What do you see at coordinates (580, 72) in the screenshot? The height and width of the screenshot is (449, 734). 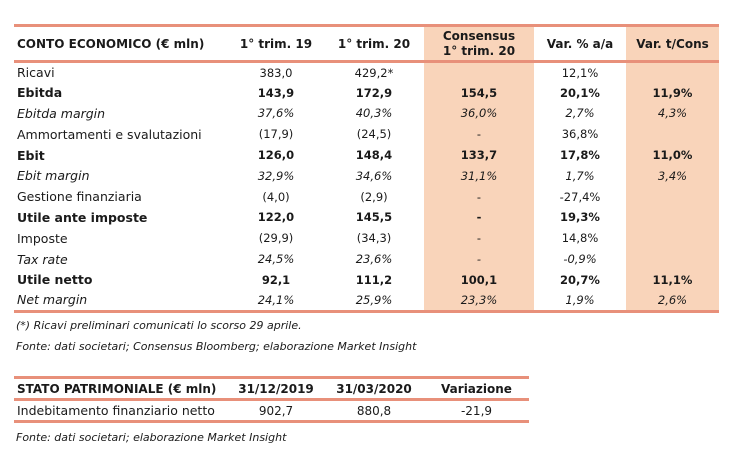 I see `cell-var-yoy: 12,1%` at bounding box center [580, 72].